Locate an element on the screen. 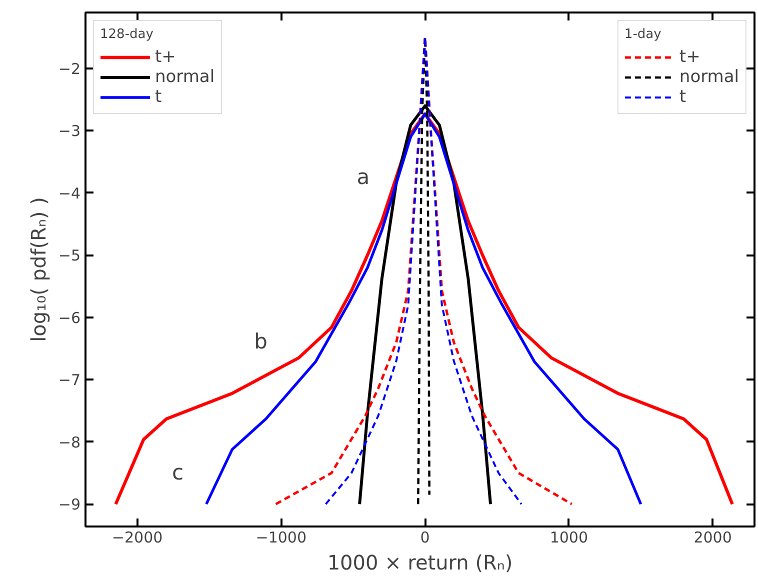 This screenshot has width=758, height=577. y-tick-label: −7 is located at coordinates (69, 380).